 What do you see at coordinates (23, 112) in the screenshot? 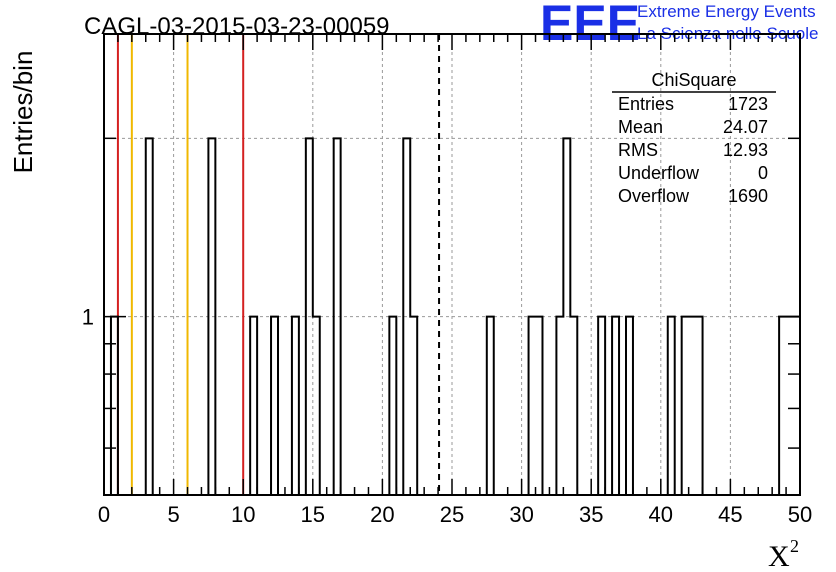
I see `y-axis-label: Entries/bin` at bounding box center [23, 112].